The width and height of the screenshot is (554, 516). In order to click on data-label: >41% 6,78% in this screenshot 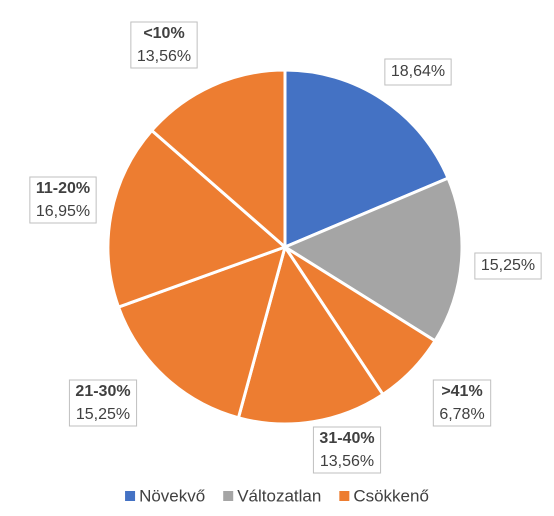, I will do `click(462, 403)`.